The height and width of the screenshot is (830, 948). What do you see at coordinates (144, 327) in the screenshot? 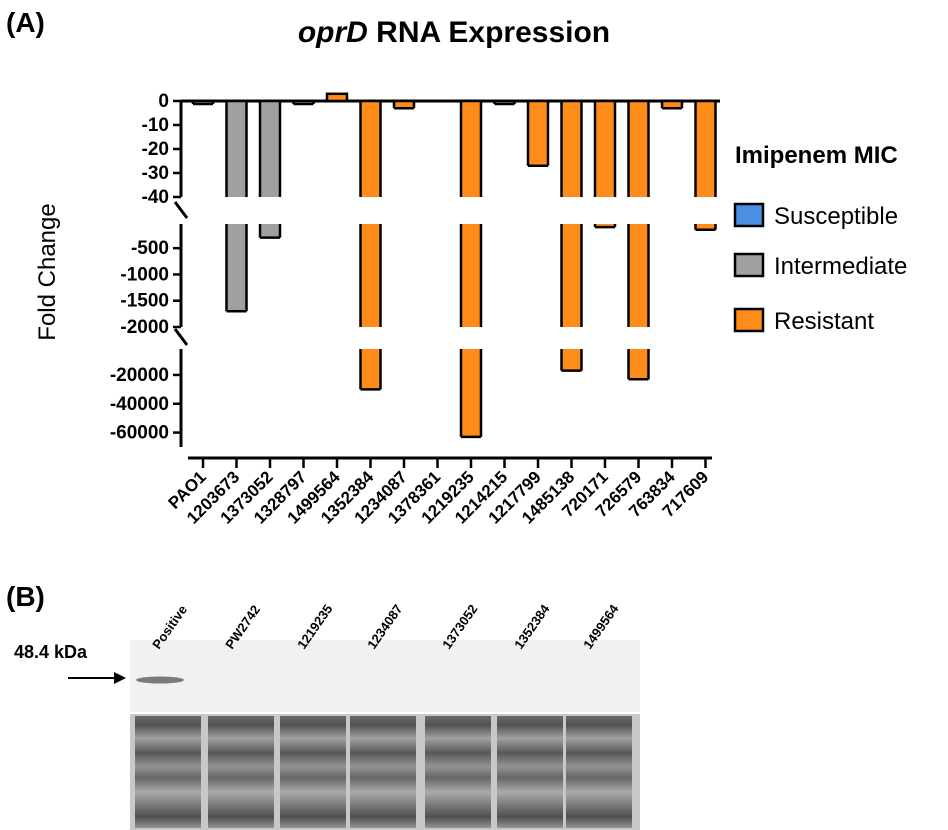
I see `y-tick-label: -2000` at bounding box center [144, 327].